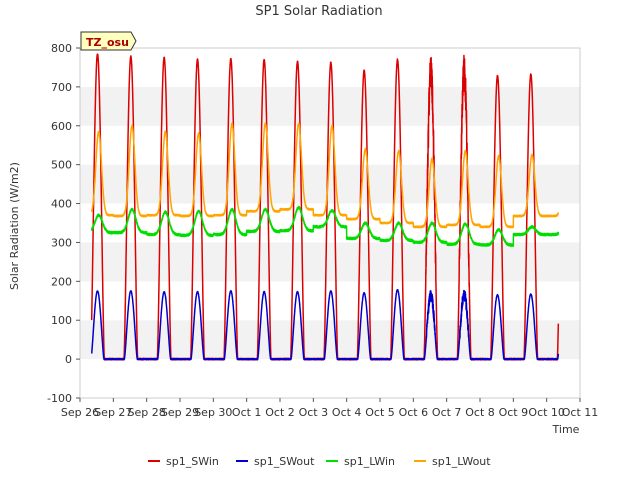 The height and width of the screenshot is (480, 640). Describe the element at coordinates (566, 429) in the screenshot. I see `x-axis-label: Time` at that location.